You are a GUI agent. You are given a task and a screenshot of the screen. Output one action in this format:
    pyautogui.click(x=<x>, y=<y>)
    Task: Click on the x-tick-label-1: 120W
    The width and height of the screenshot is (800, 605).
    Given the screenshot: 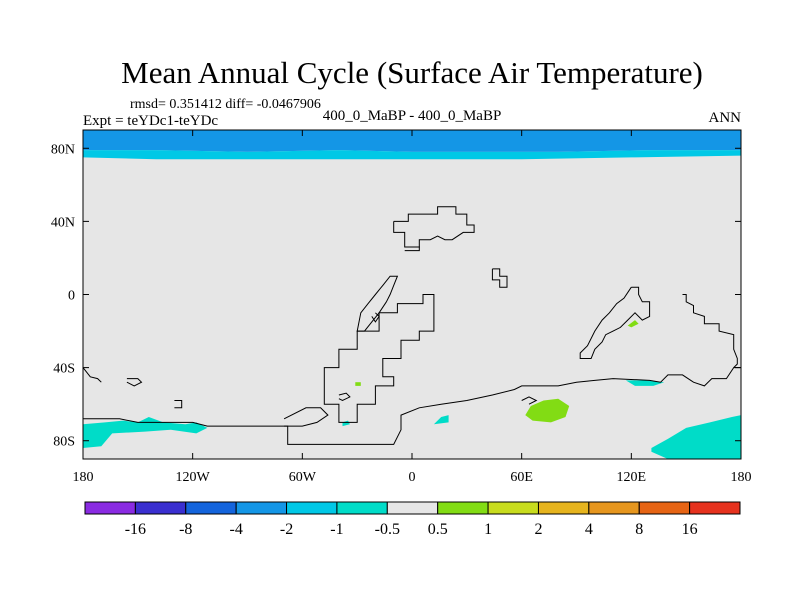 What is the action you would take?
    pyautogui.click(x=193, y=477)
    